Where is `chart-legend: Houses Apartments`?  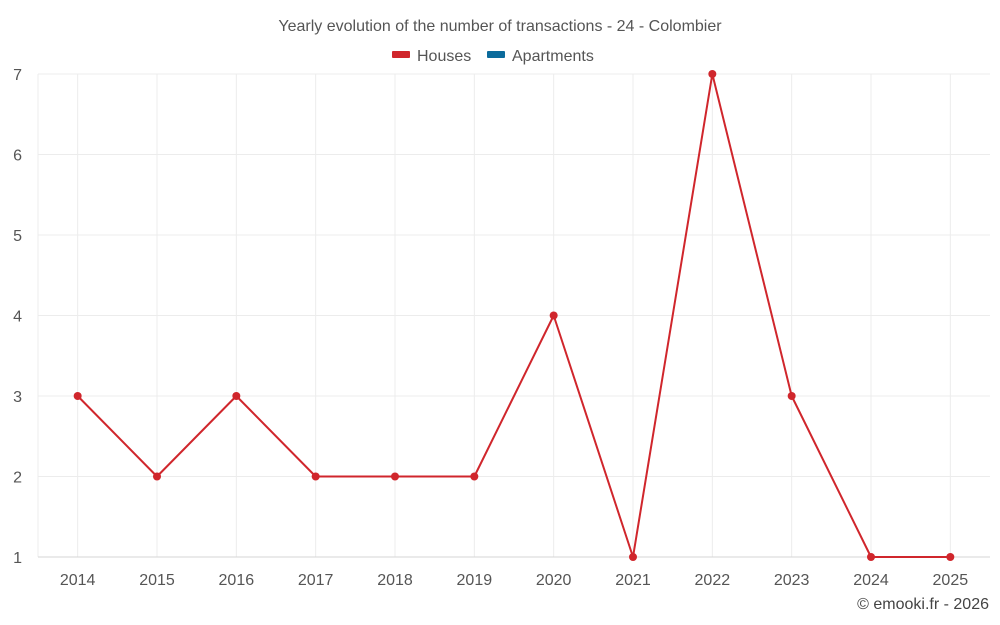
chart-legend: Houses Apartments is located at coordinates (493, 56).